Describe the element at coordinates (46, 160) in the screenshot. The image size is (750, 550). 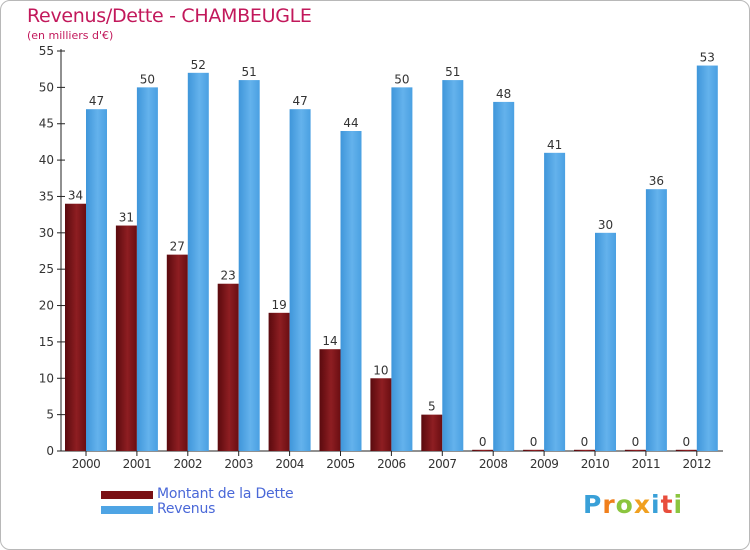
I see `y-tick-label: 40` at that location.